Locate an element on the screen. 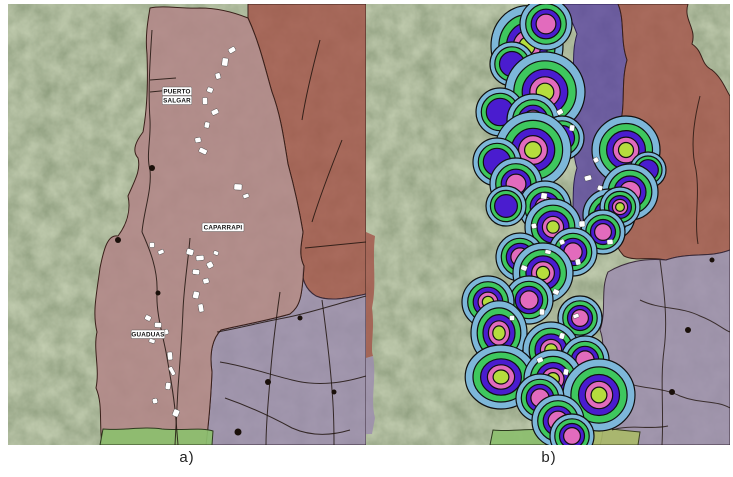 The height and width of the screenshot is (477, 733). caption-a: a) is located at coordinates (187, 457).